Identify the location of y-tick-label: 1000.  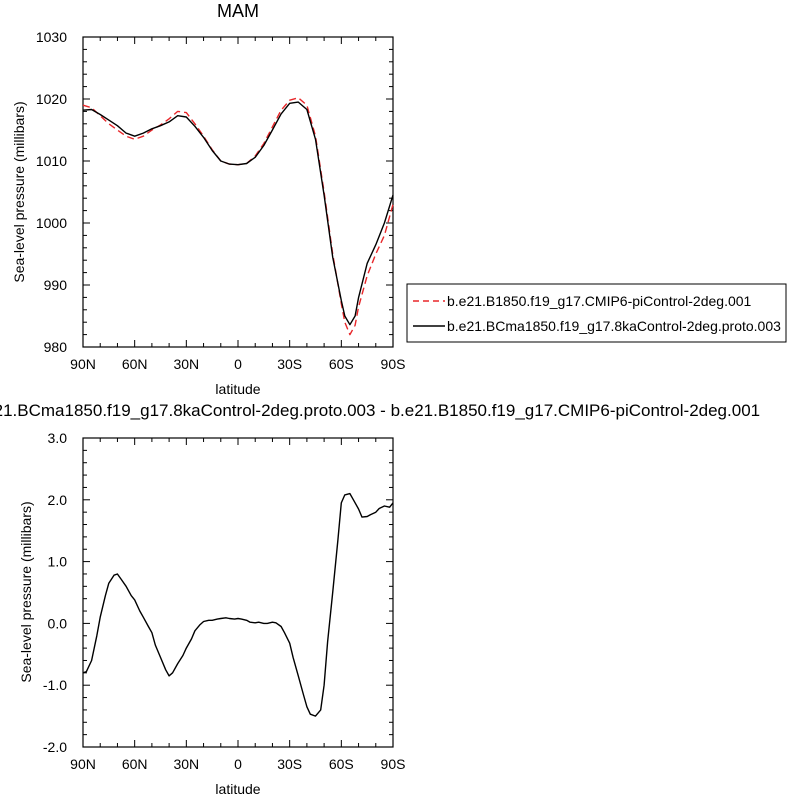
(51, 223).